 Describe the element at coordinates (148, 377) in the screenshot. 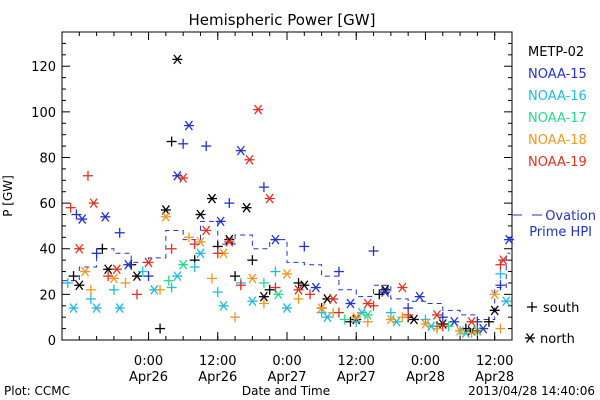

I see `x-tick-date: Apr26` at that location.